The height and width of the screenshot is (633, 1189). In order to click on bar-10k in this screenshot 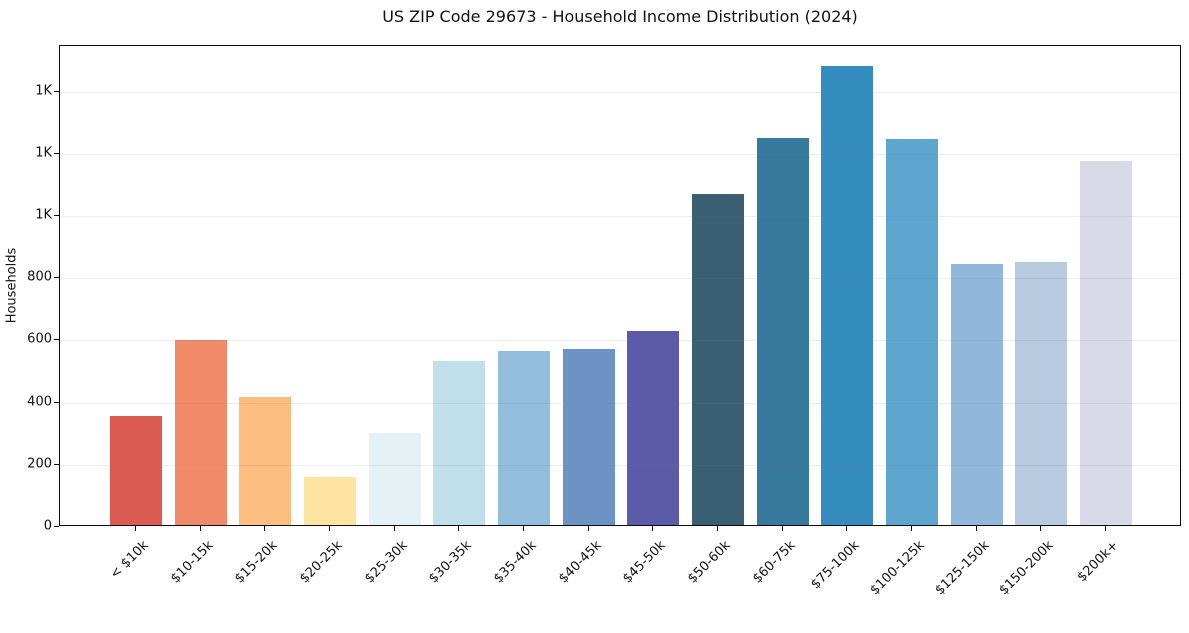, I will do `click(136, 470)`.